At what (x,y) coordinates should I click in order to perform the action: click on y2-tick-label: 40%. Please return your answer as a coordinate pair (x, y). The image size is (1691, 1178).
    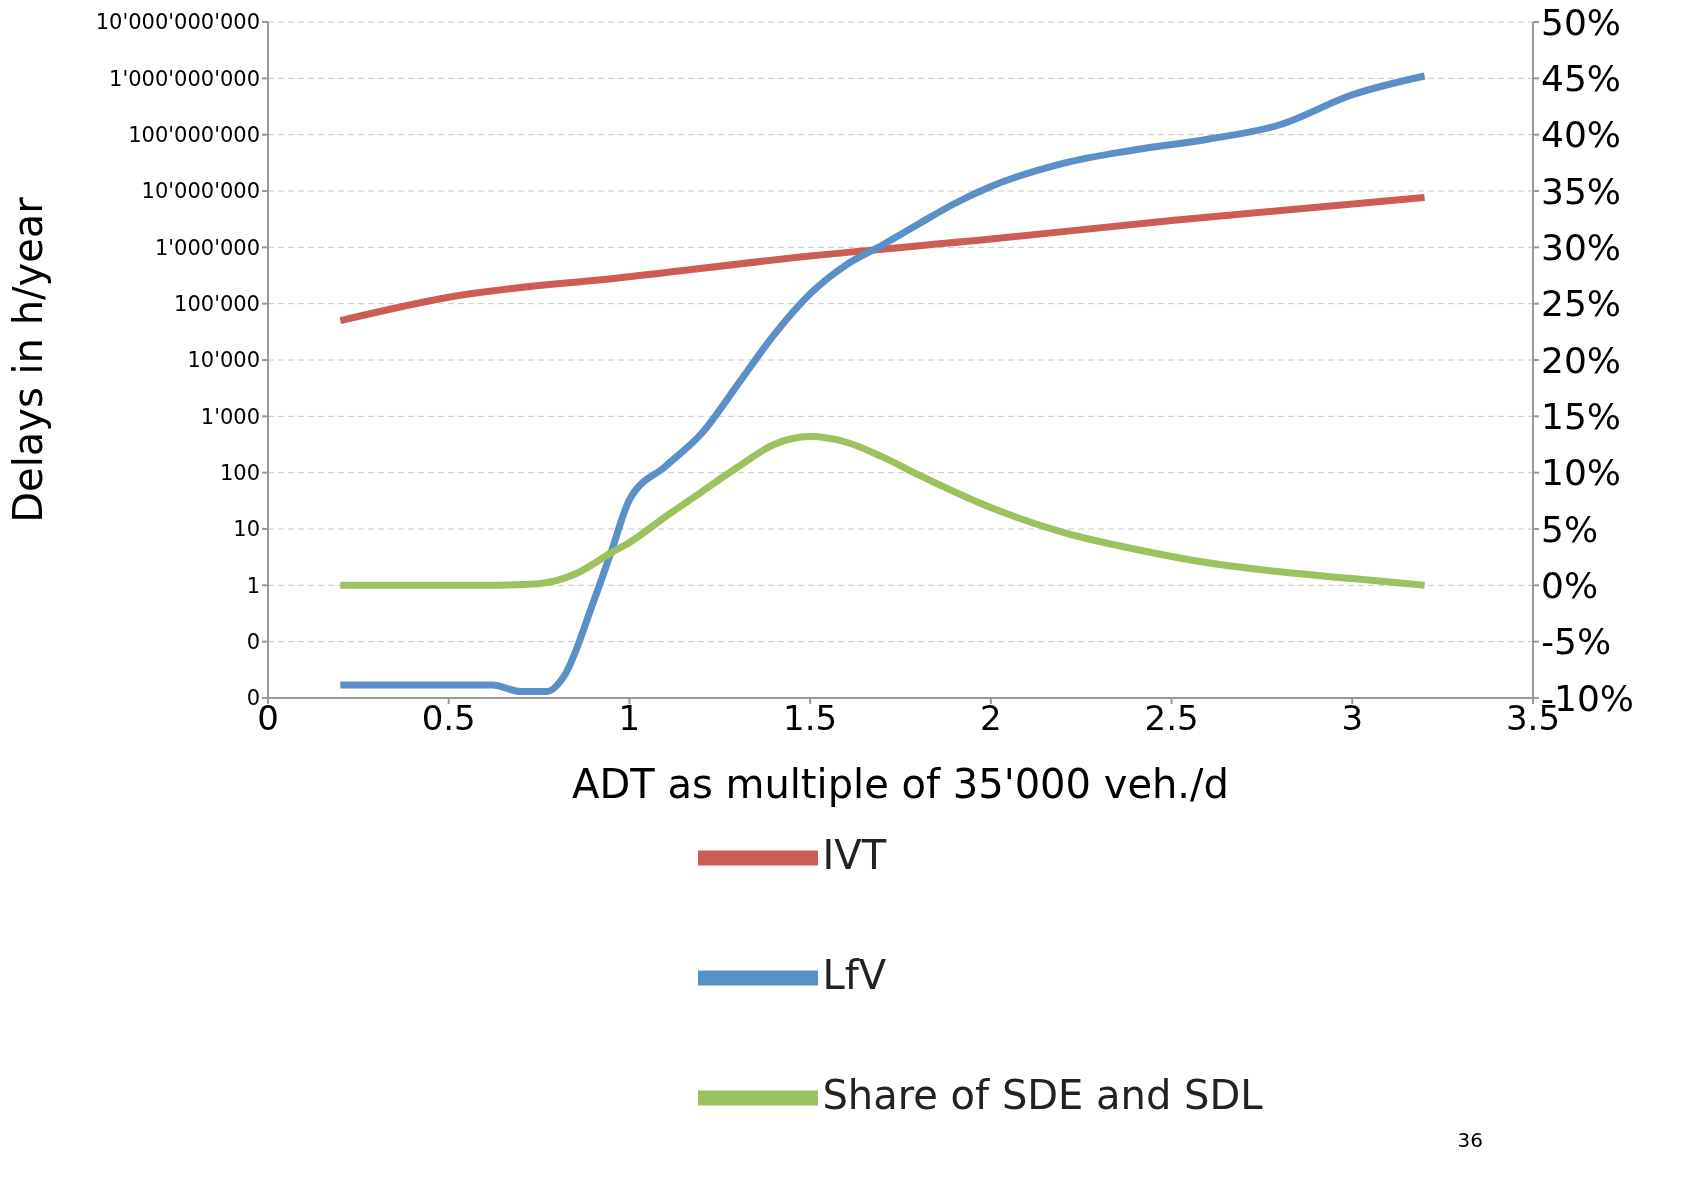
    Looking at the image, I should click on (1581, 135).